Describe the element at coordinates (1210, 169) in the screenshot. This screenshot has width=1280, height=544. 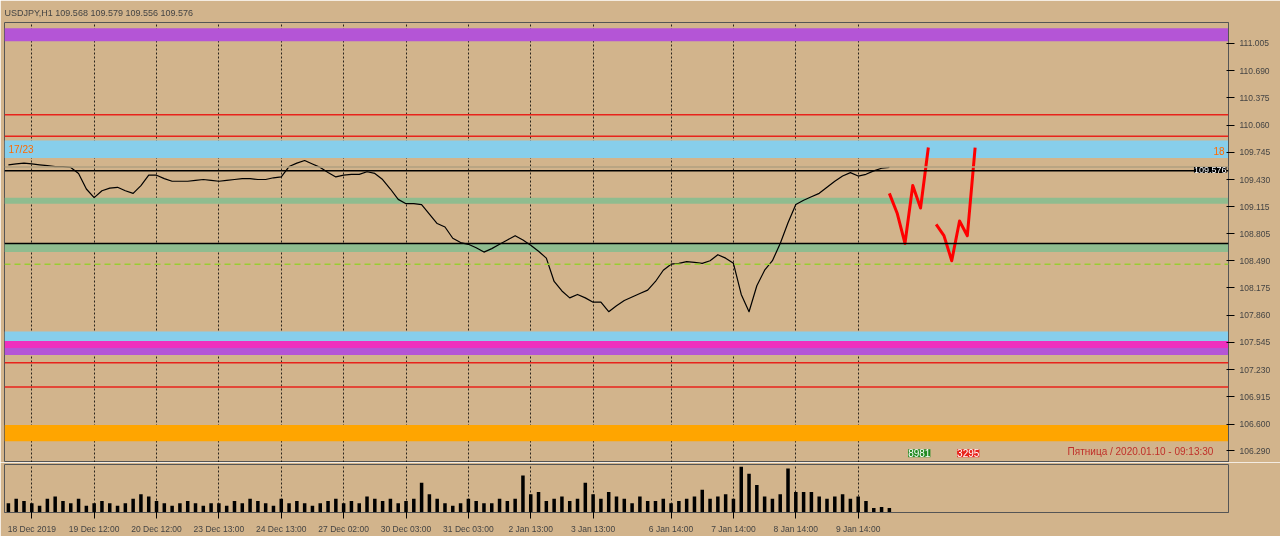
I see `ref-line-label: 109.576` at that location.